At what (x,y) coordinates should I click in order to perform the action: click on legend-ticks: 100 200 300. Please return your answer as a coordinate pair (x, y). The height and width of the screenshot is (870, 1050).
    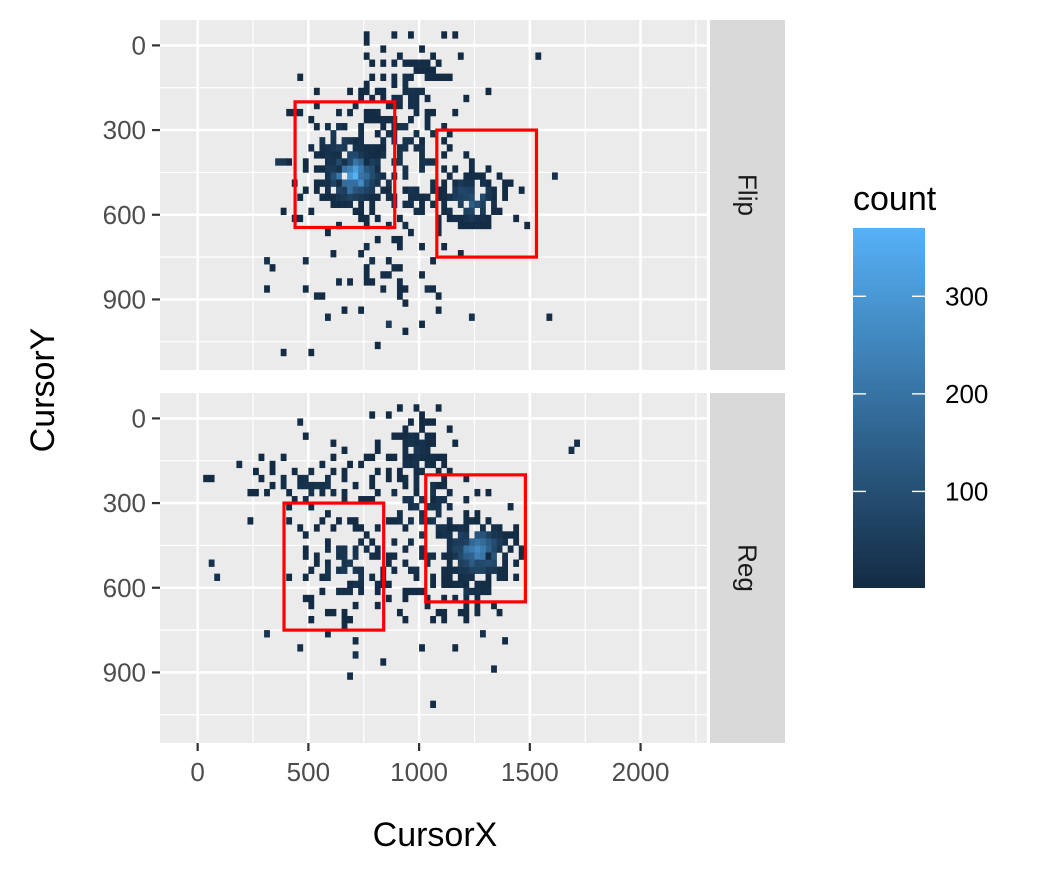
    Looking at the image, I should click on (920, 393).